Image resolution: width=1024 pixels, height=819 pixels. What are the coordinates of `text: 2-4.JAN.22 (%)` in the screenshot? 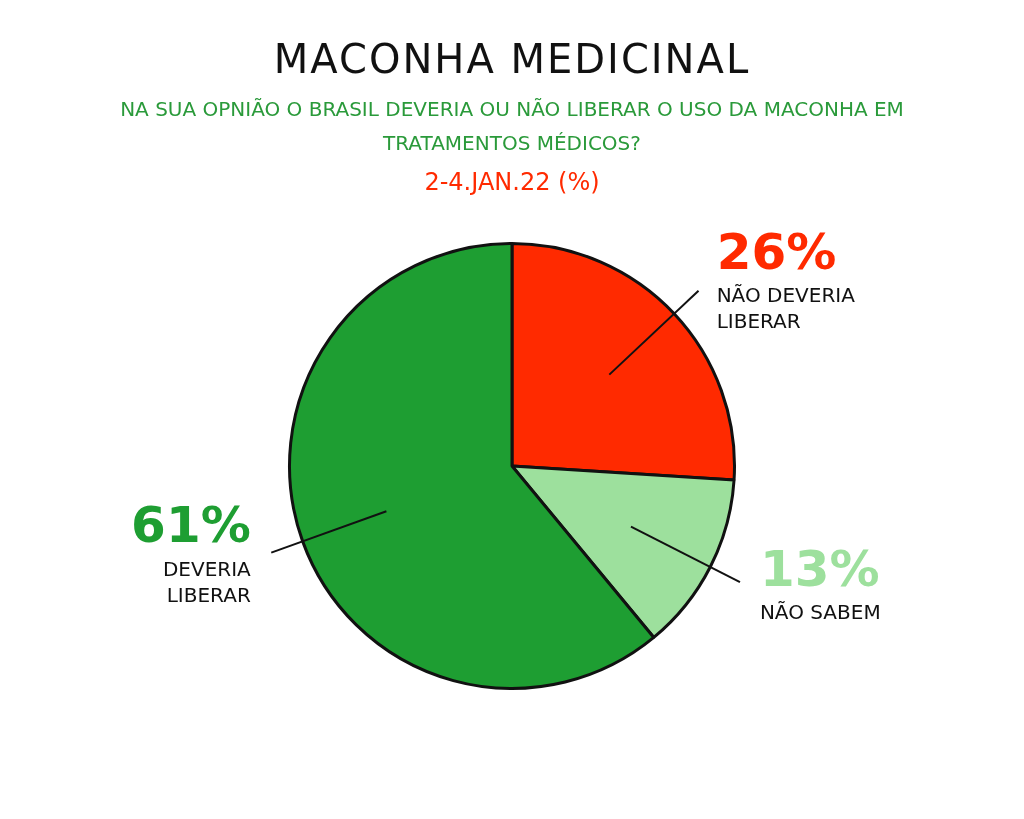 It's located at (512, 182).